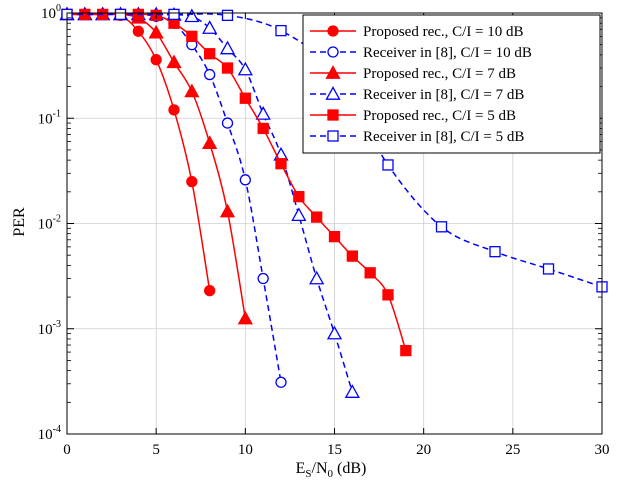 This screenshot has width=626, height=482. Describe the element at coordinates (443, 32) in the screenshot. I see `legend-label: Proposed rec., C/I = 10 dB` at that location.